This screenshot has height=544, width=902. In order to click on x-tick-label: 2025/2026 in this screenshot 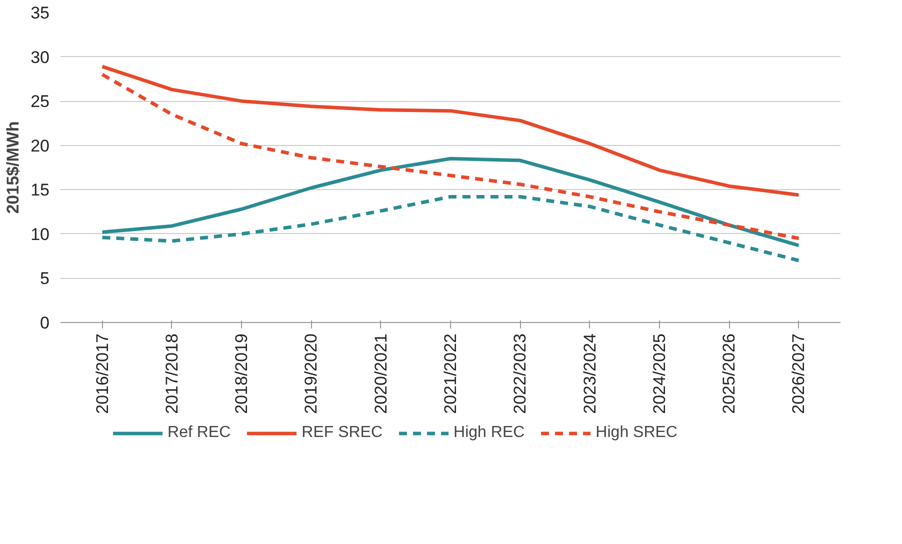, I will do `click(729, 373)`.